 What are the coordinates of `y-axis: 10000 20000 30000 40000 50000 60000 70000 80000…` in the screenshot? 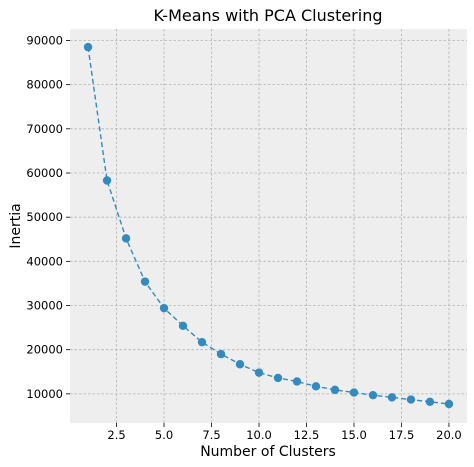 It's located at (48, 217).